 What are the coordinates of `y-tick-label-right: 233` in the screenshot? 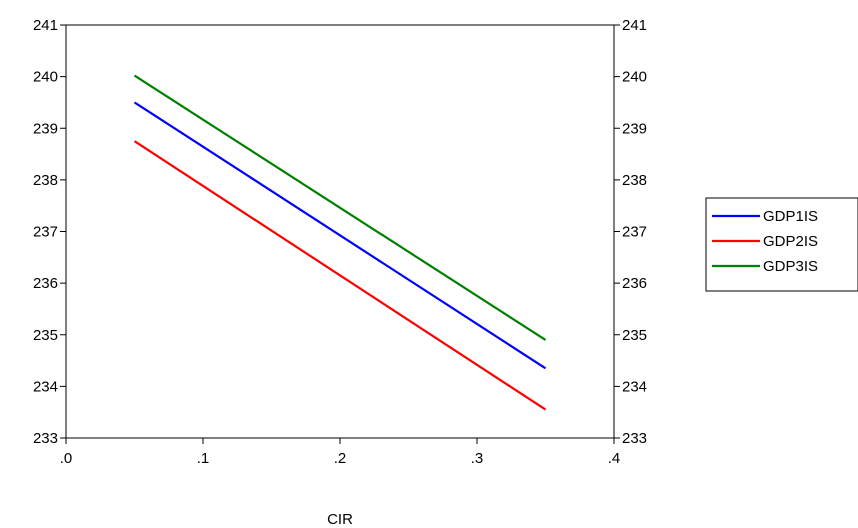 It's located at (634, 438).